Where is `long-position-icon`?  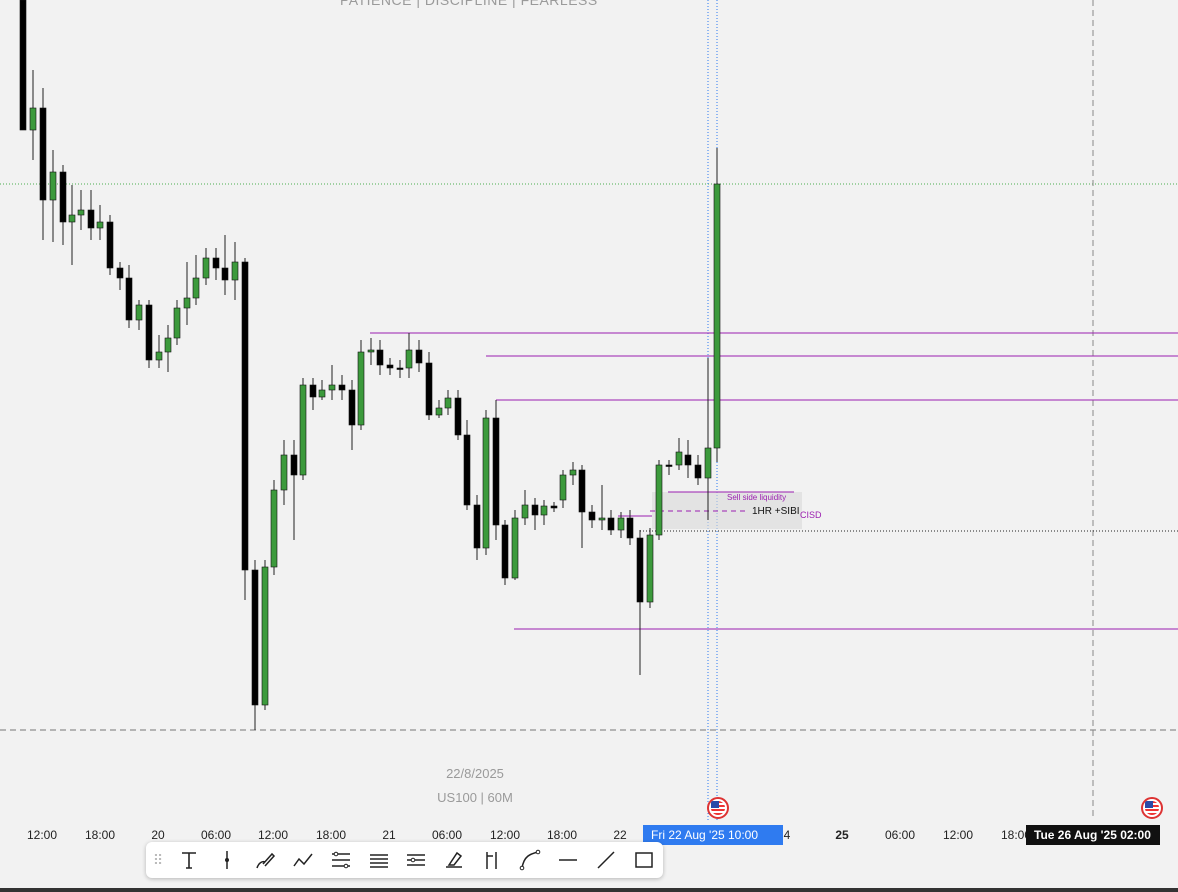
long-position-icon is located at coordinates (492, 860).